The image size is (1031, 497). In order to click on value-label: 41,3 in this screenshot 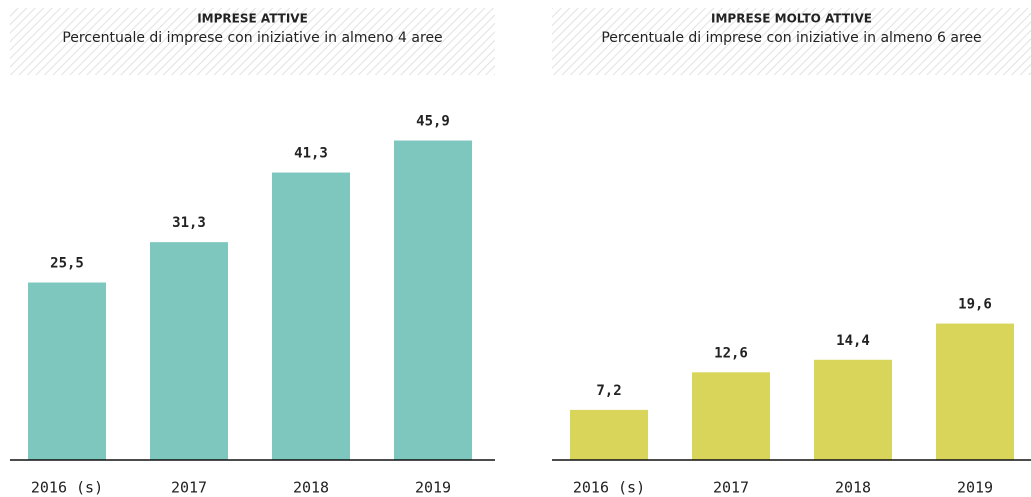, I will do `click(311, 154)`.